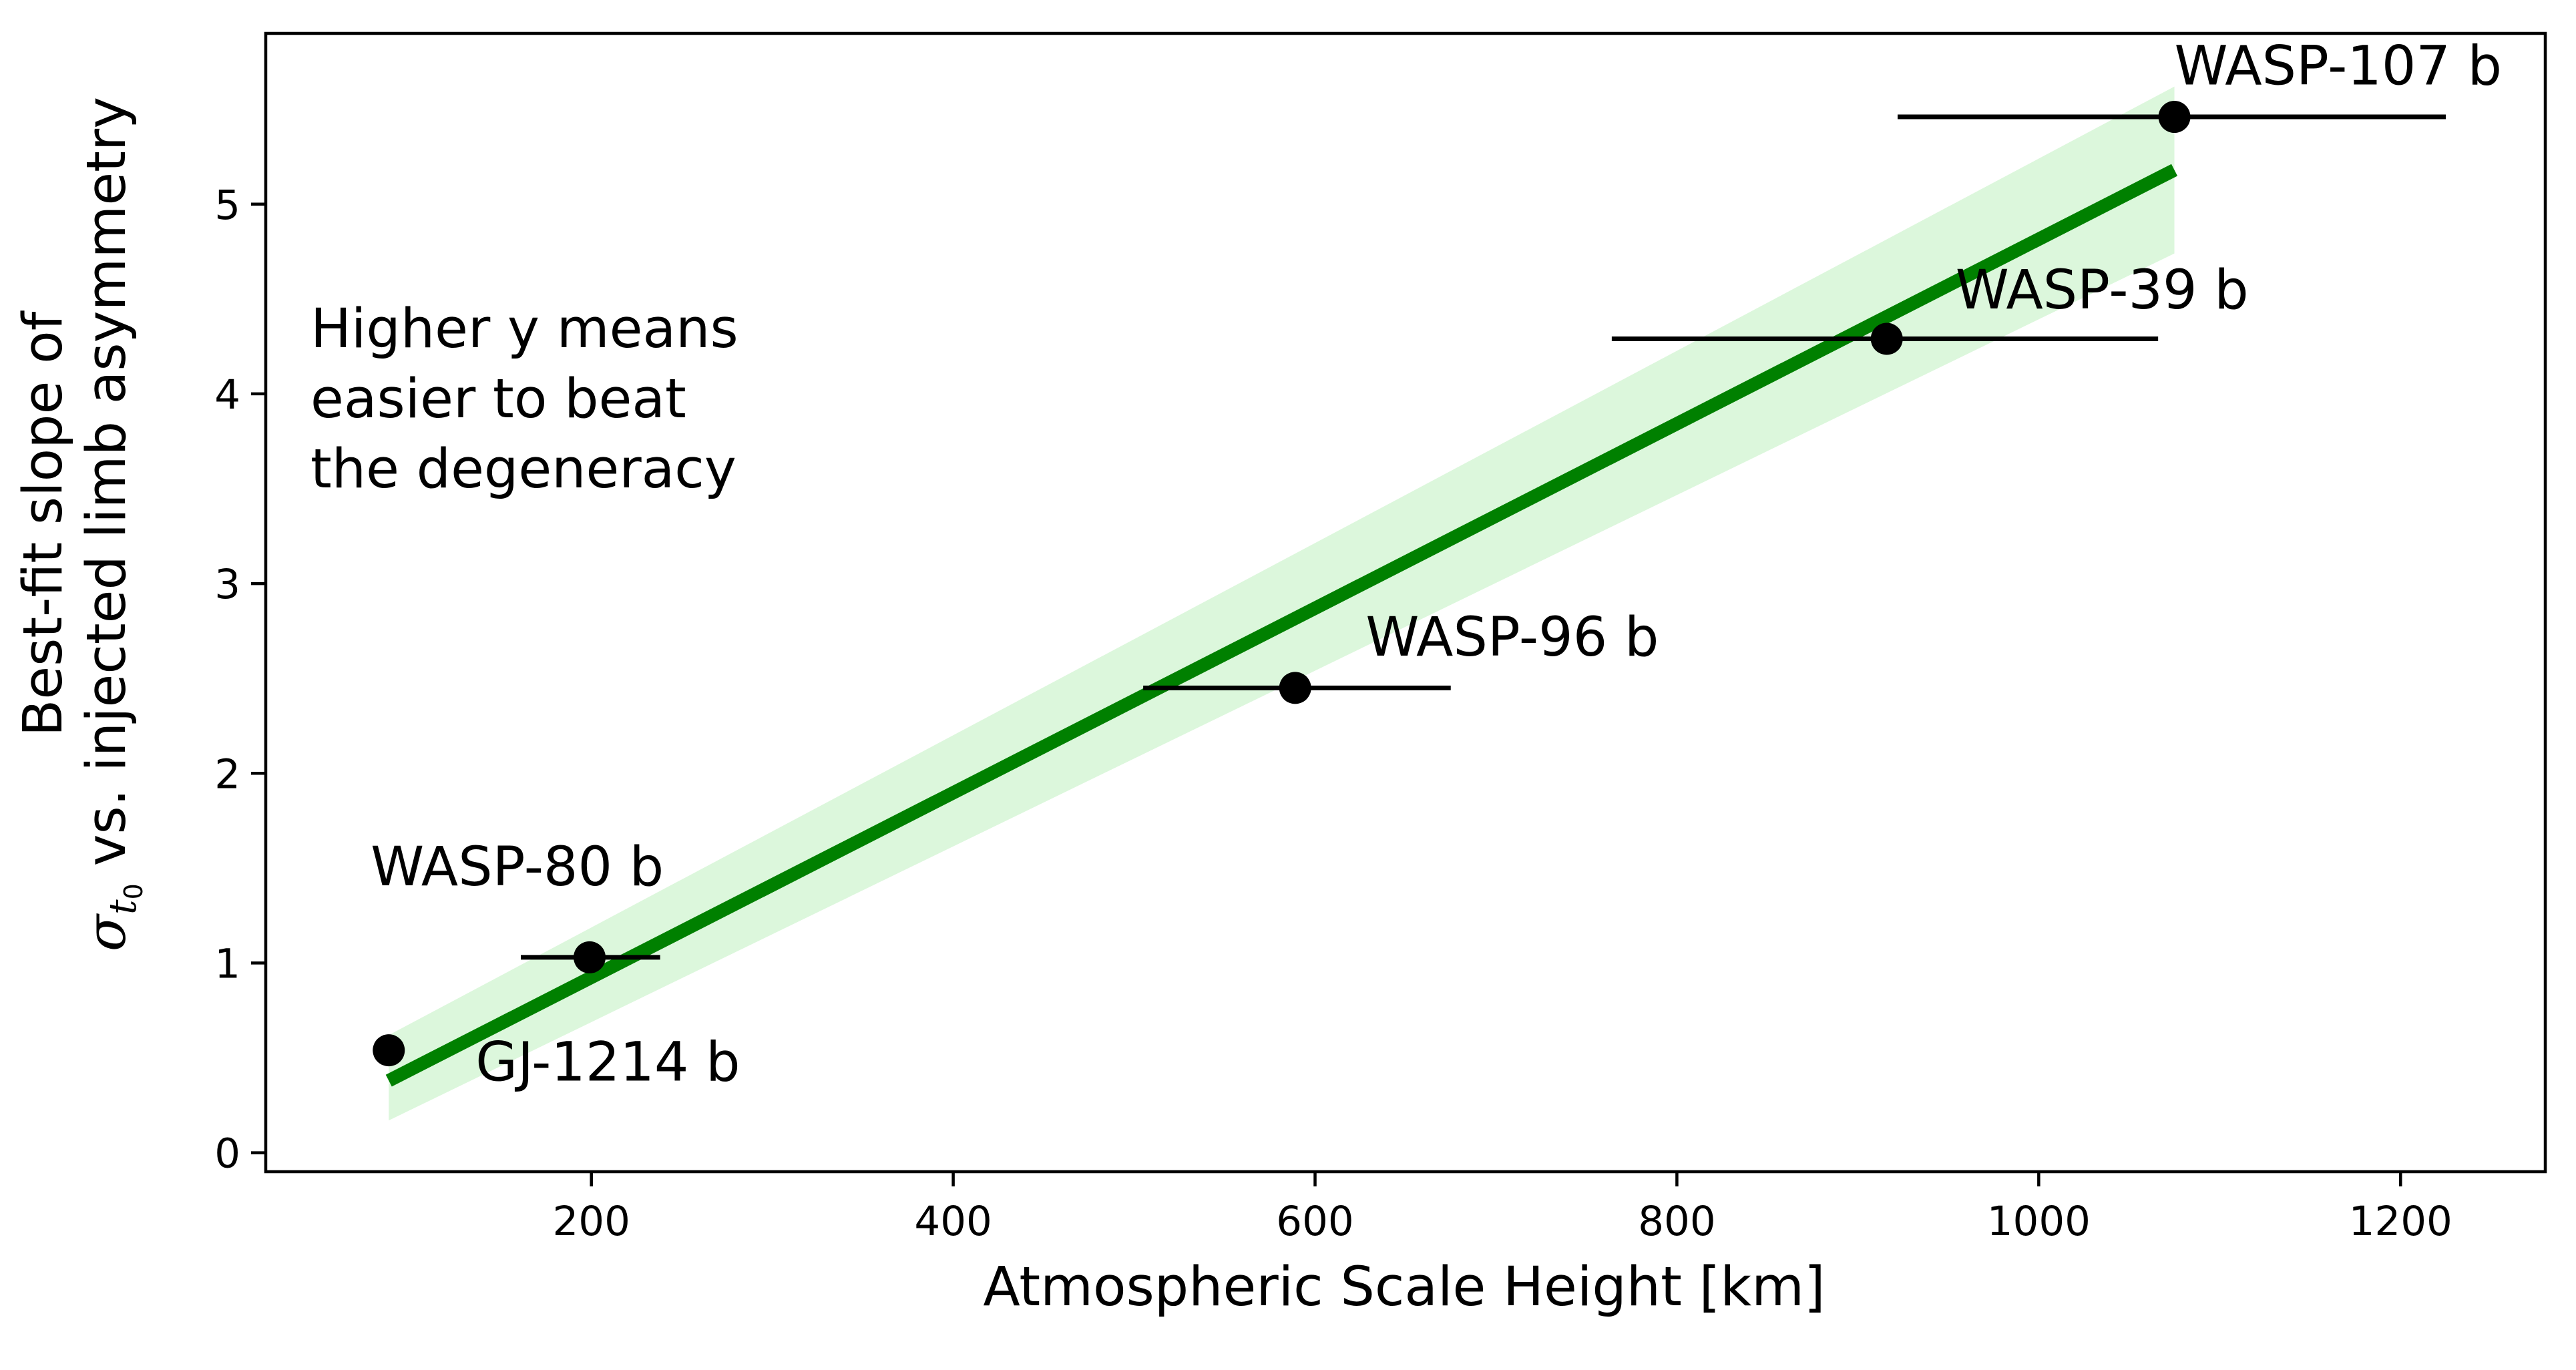  Describe the element at coordinates (1314, 1221) in the screenshot. I see `x-tick-label: 600` at that location.